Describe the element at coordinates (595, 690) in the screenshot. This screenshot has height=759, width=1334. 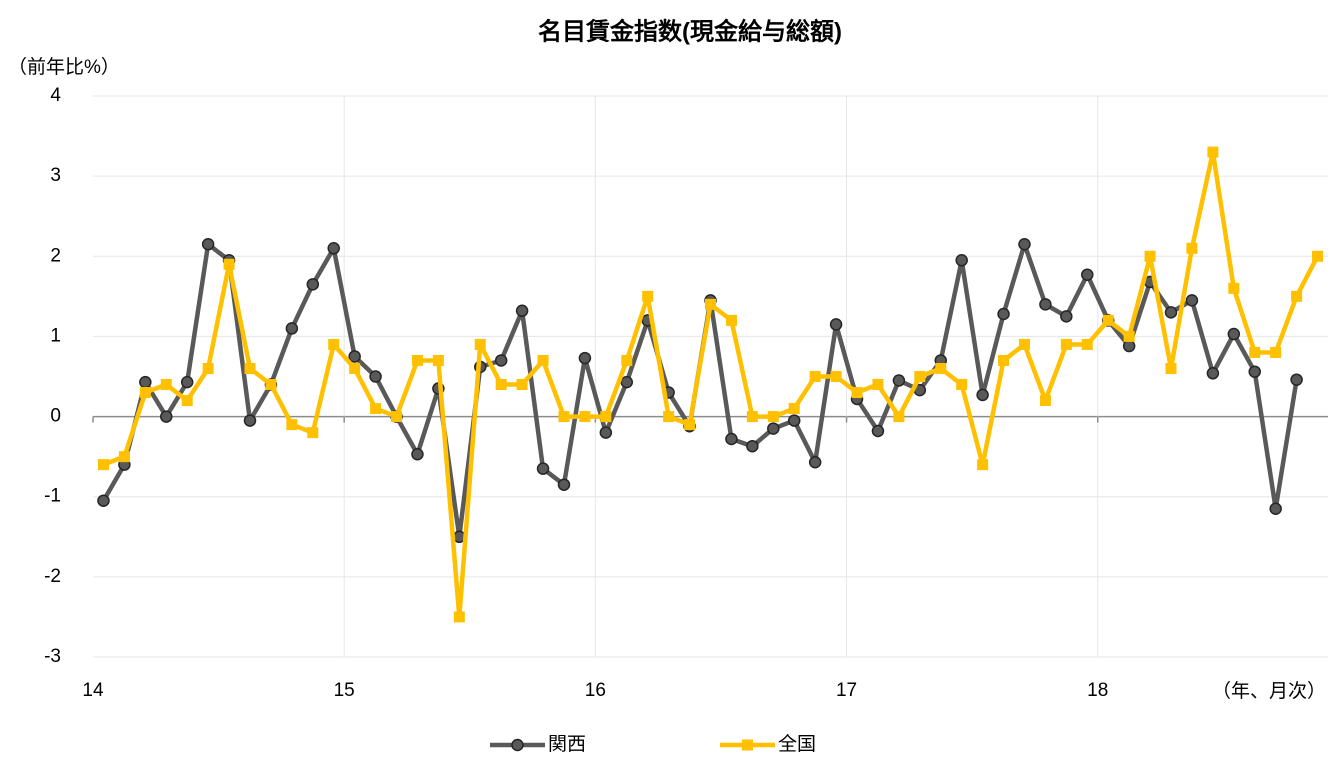
I see `x-tick-label: 16` at that location.